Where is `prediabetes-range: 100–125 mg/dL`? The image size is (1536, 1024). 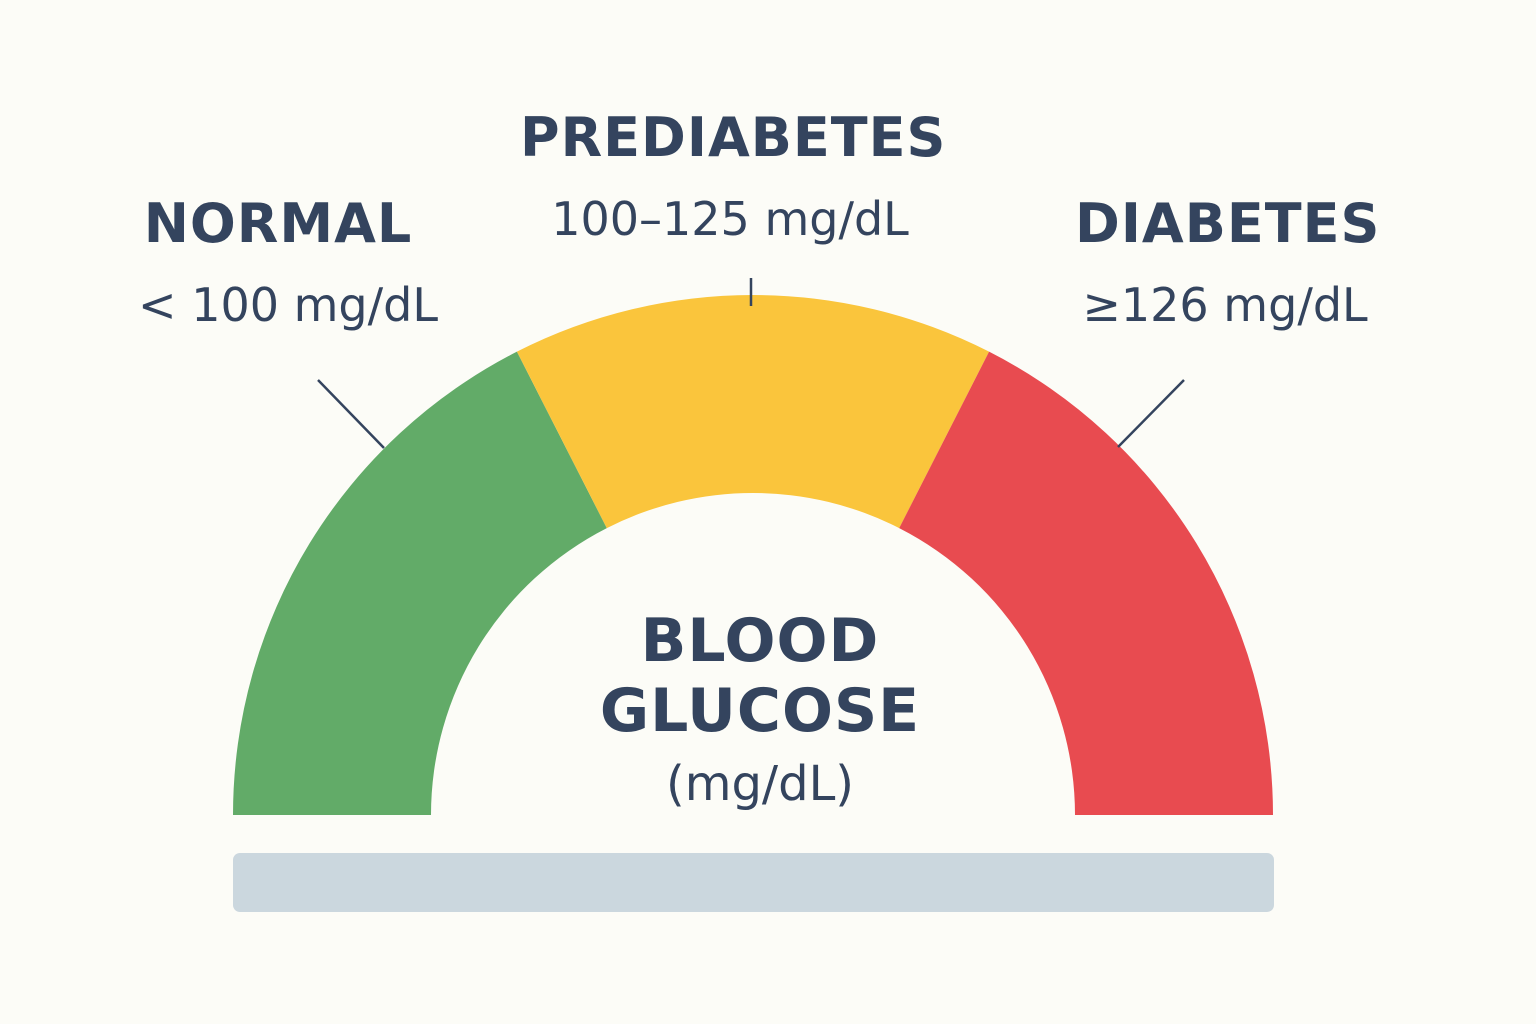
prediabetes-range: 100–125 mg/dL is located at coordinates (730, 219).